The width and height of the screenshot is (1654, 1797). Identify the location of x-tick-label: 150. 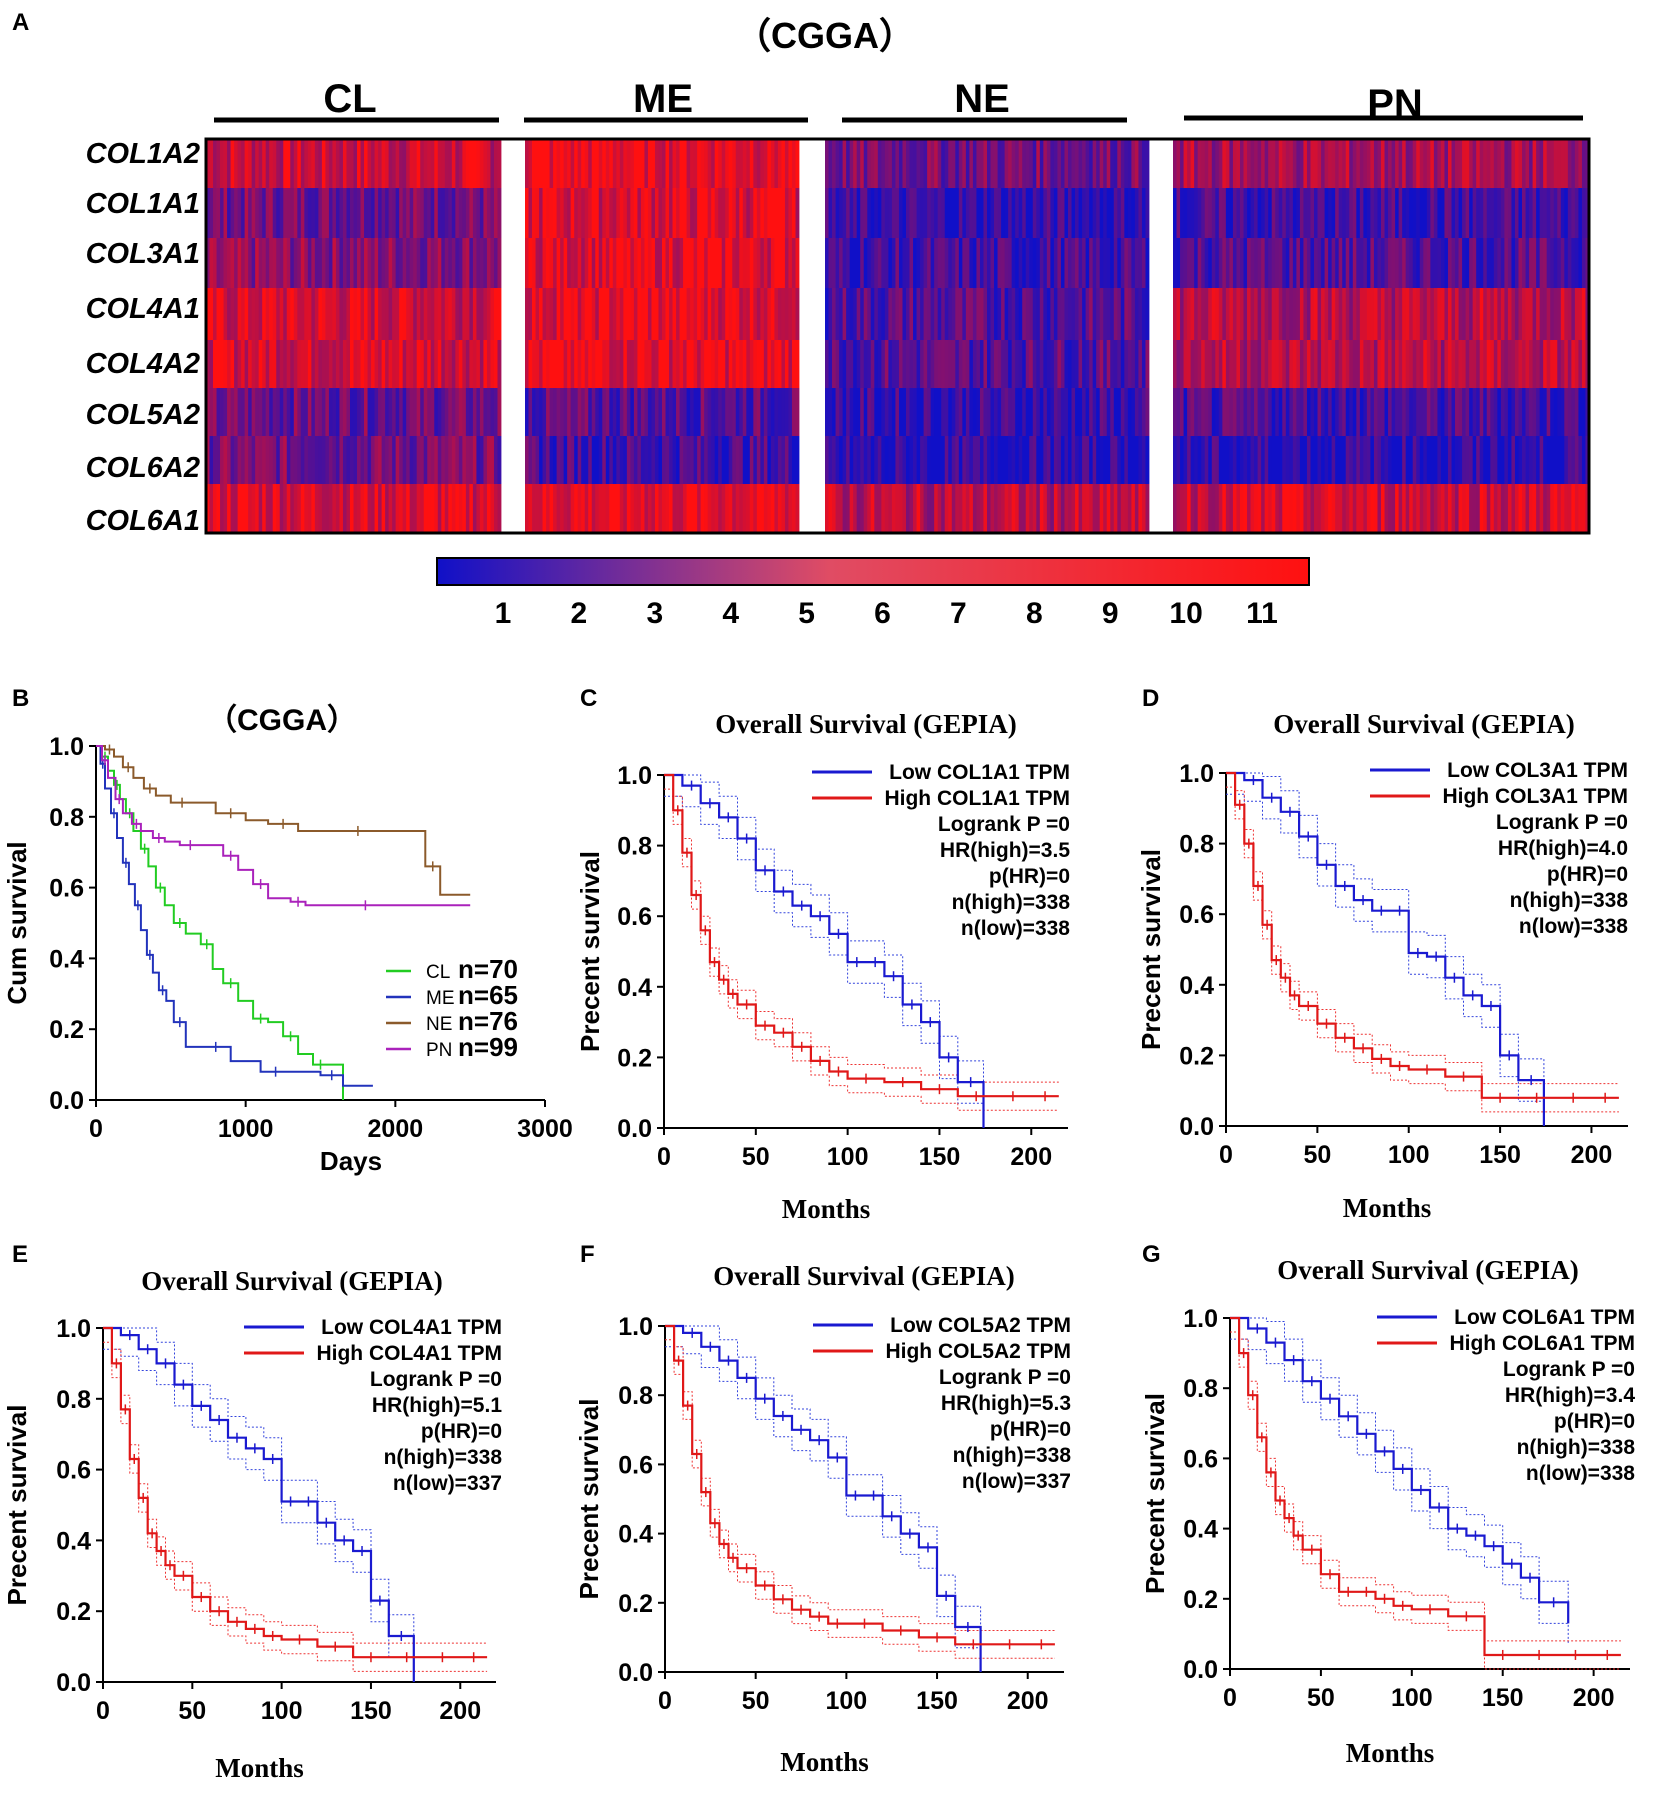
(371, 1711).